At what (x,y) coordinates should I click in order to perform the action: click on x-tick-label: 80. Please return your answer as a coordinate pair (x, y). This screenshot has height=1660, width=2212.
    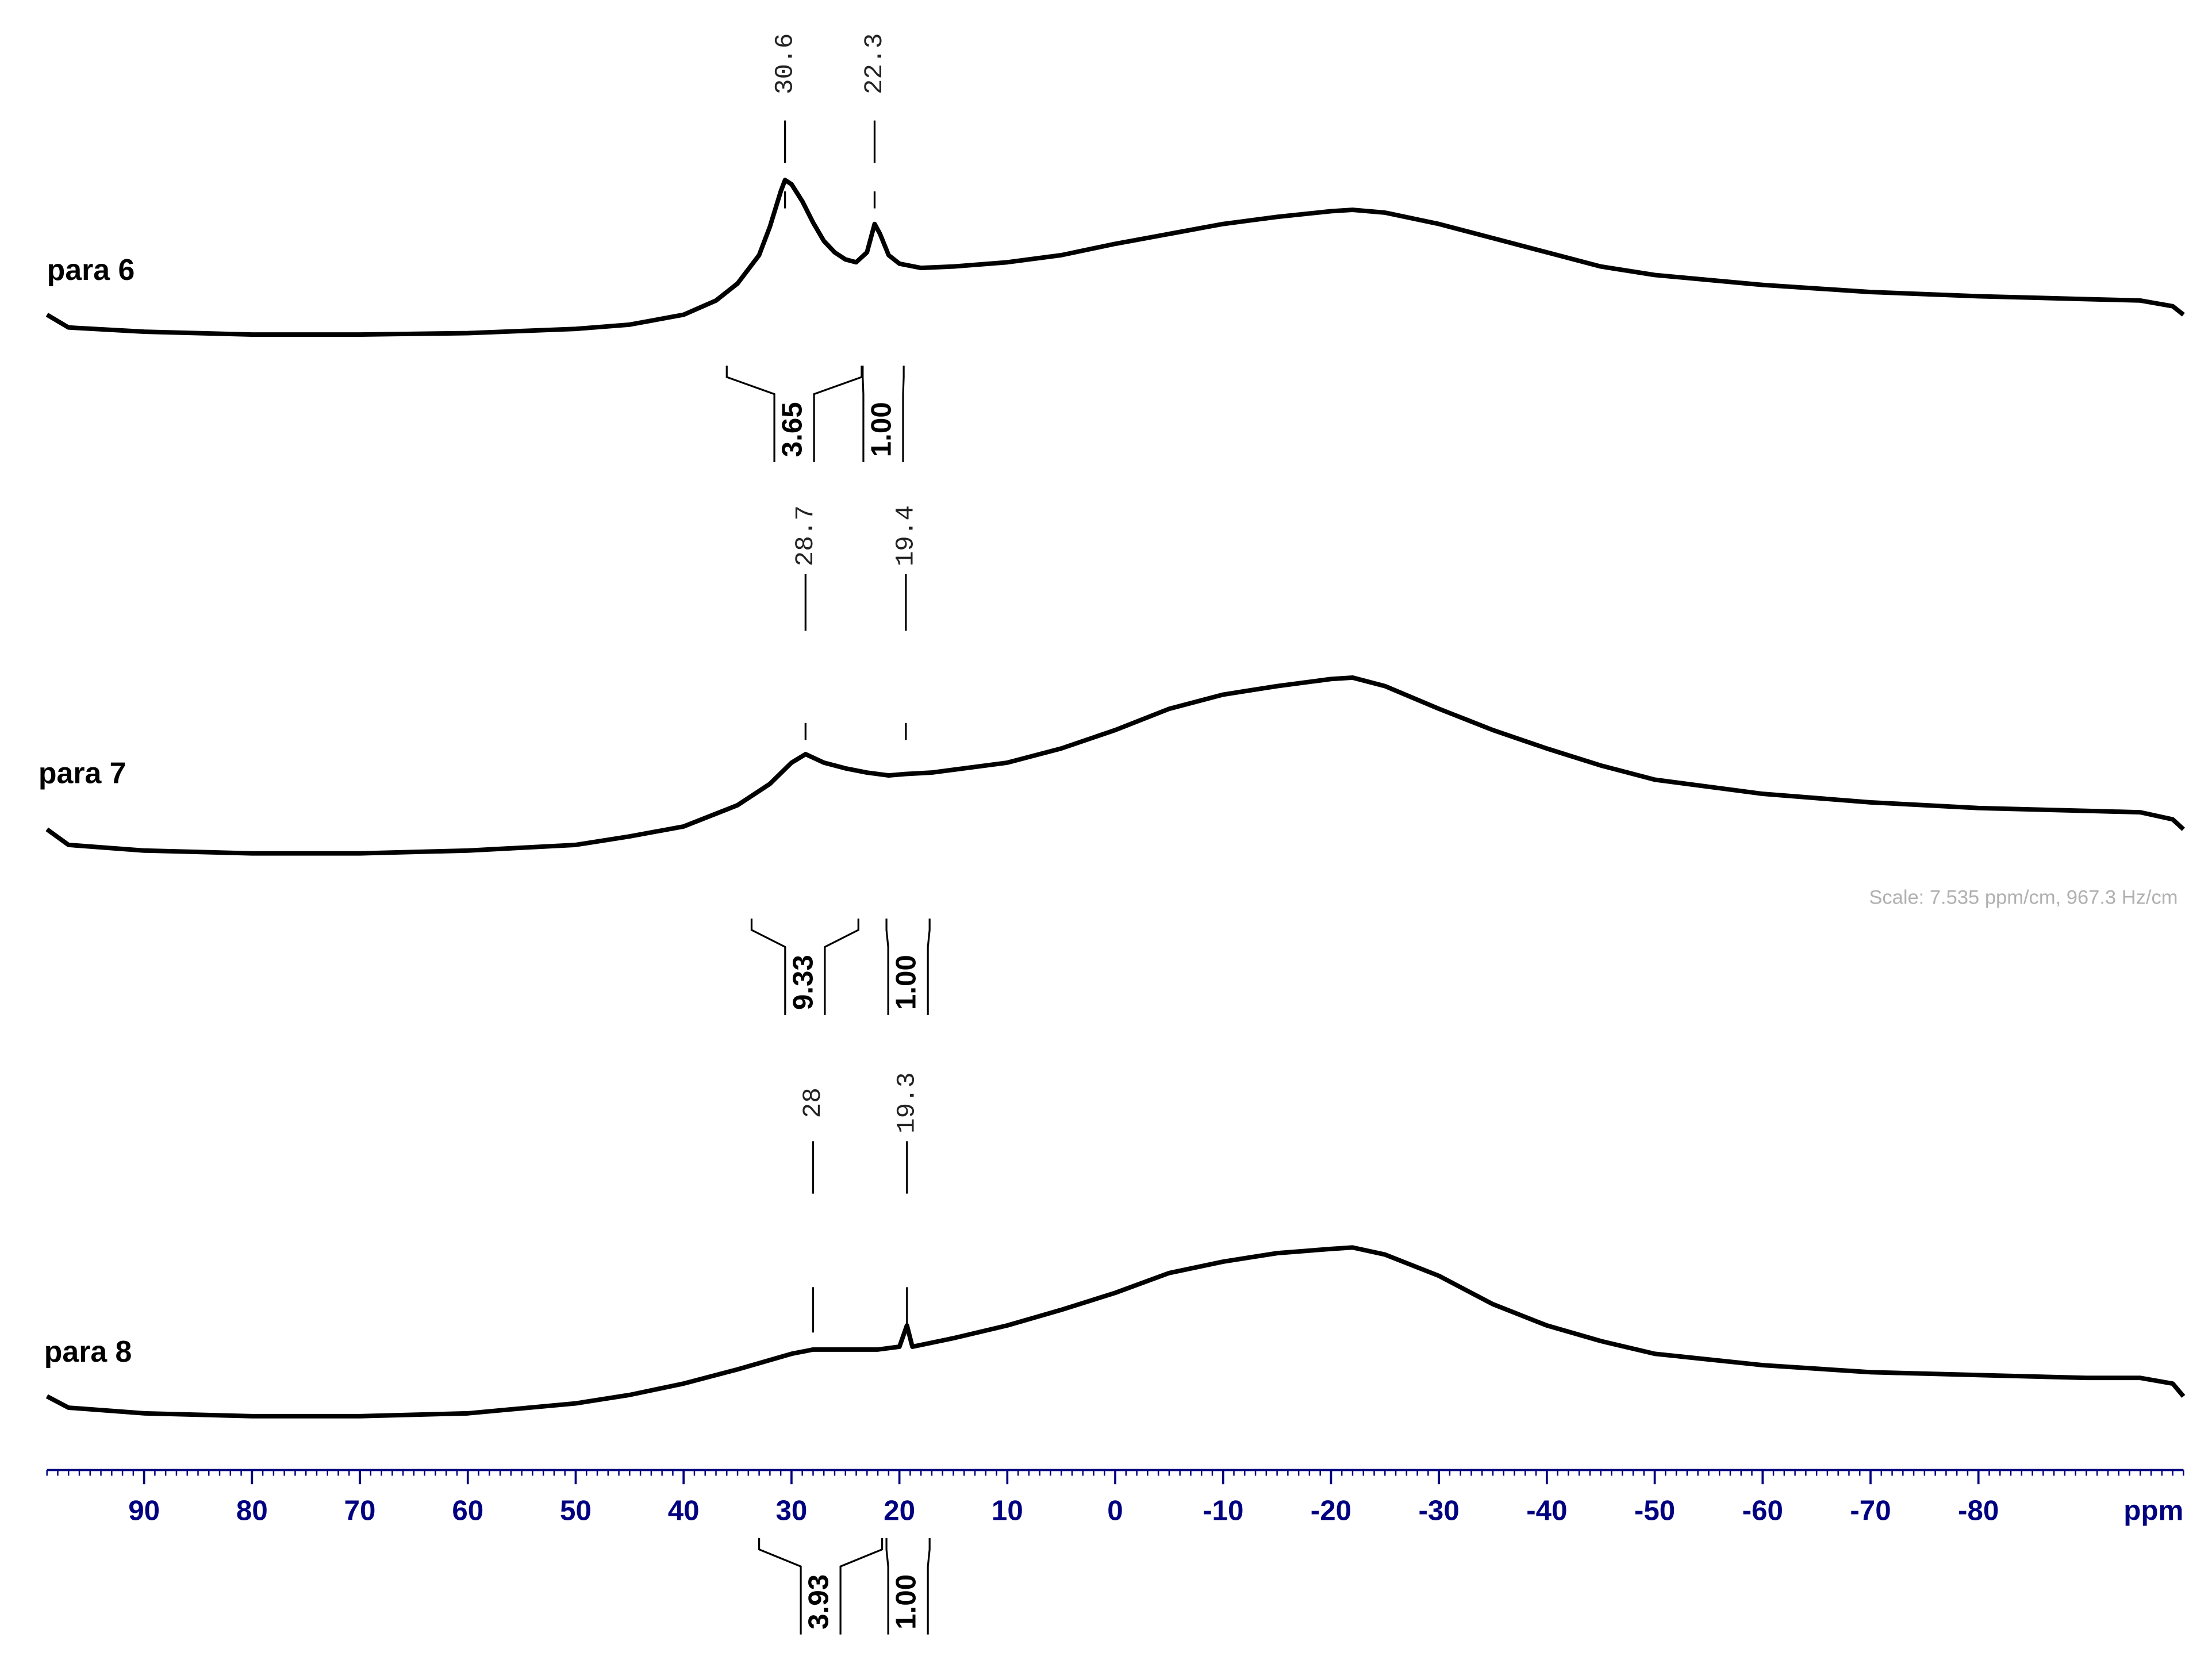
    Looking at the image, I should click on (252, 1511).